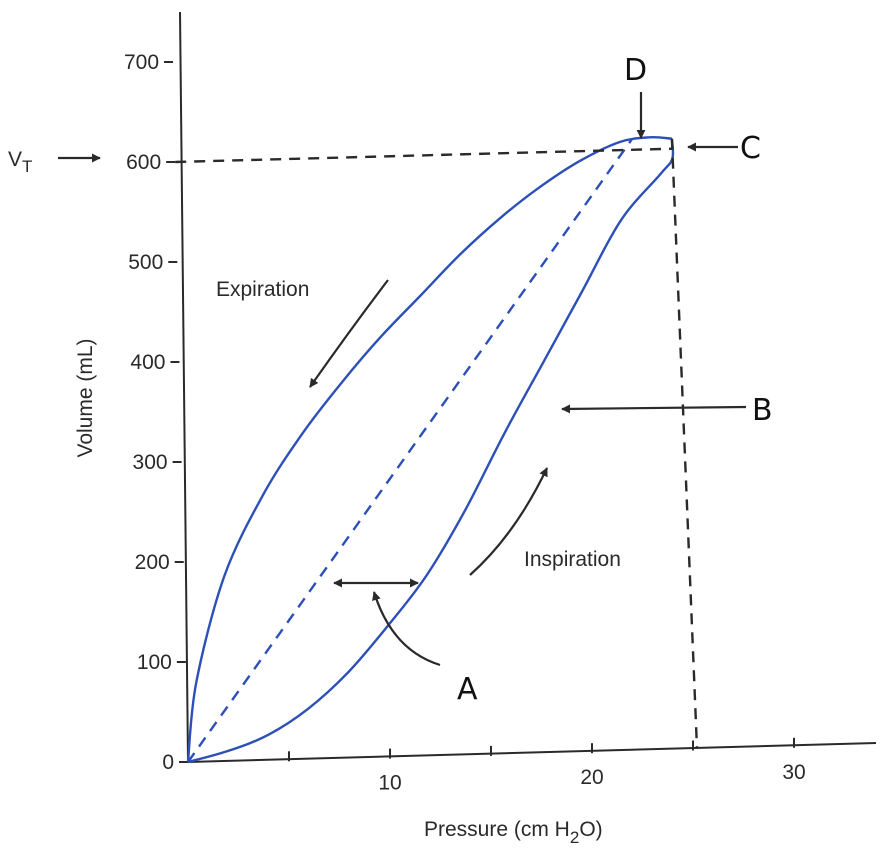  I want to click on expiration-arrow, so click(349, 333).